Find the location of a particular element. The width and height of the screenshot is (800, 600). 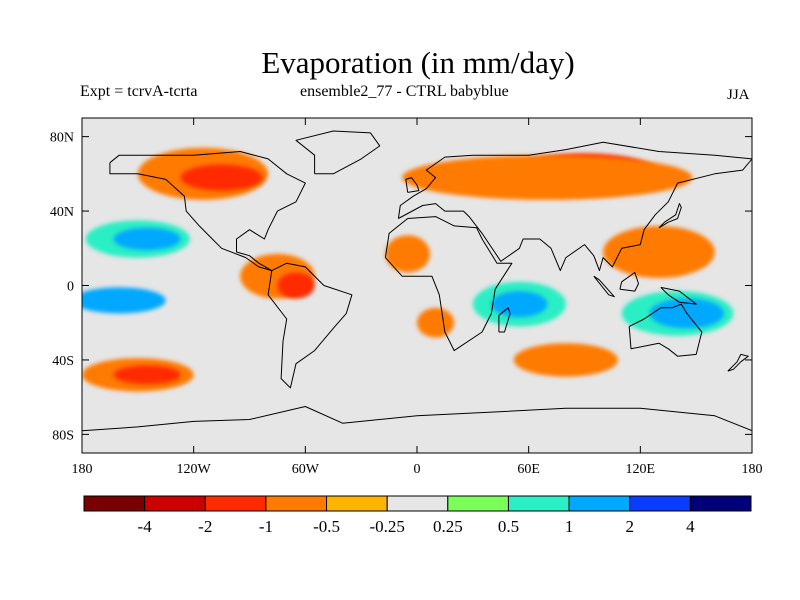

x-tick-label: 0 is located at coordinates (417, 469).